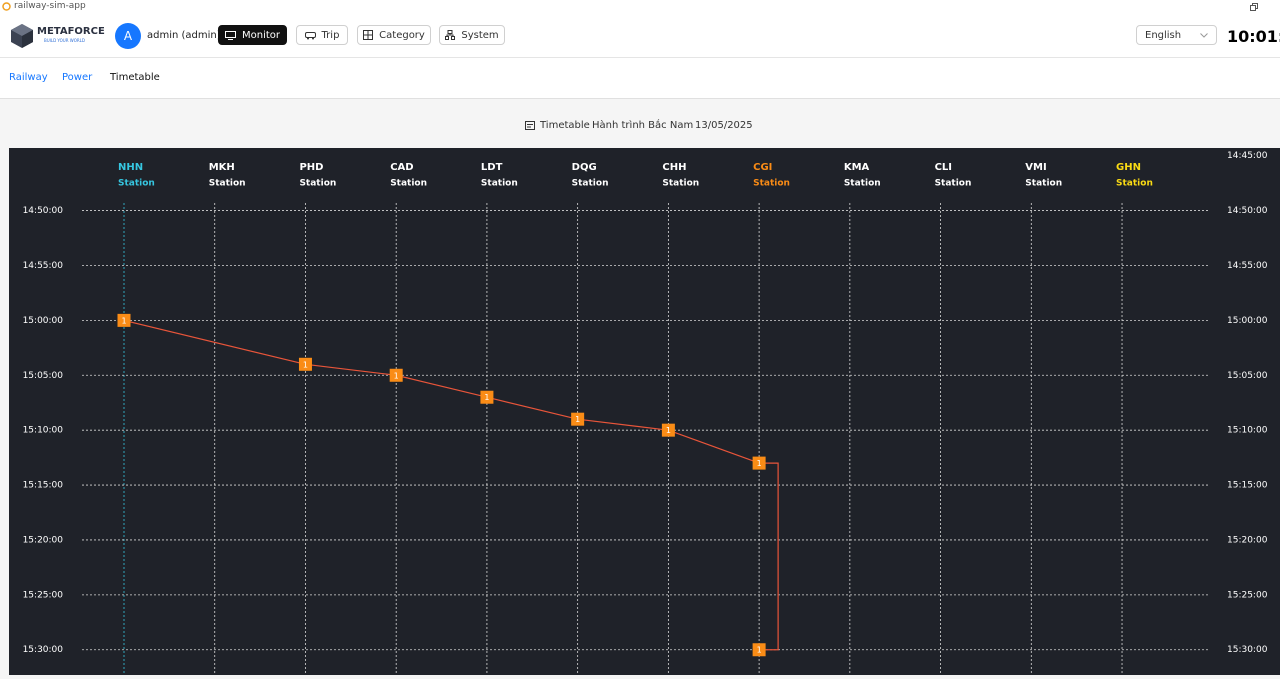 This screenshot has width=1280, height=679. What do you see at coordinates (22, 36) in the screenshot?
I see `logo-mark` at bounding box center [22, 36].